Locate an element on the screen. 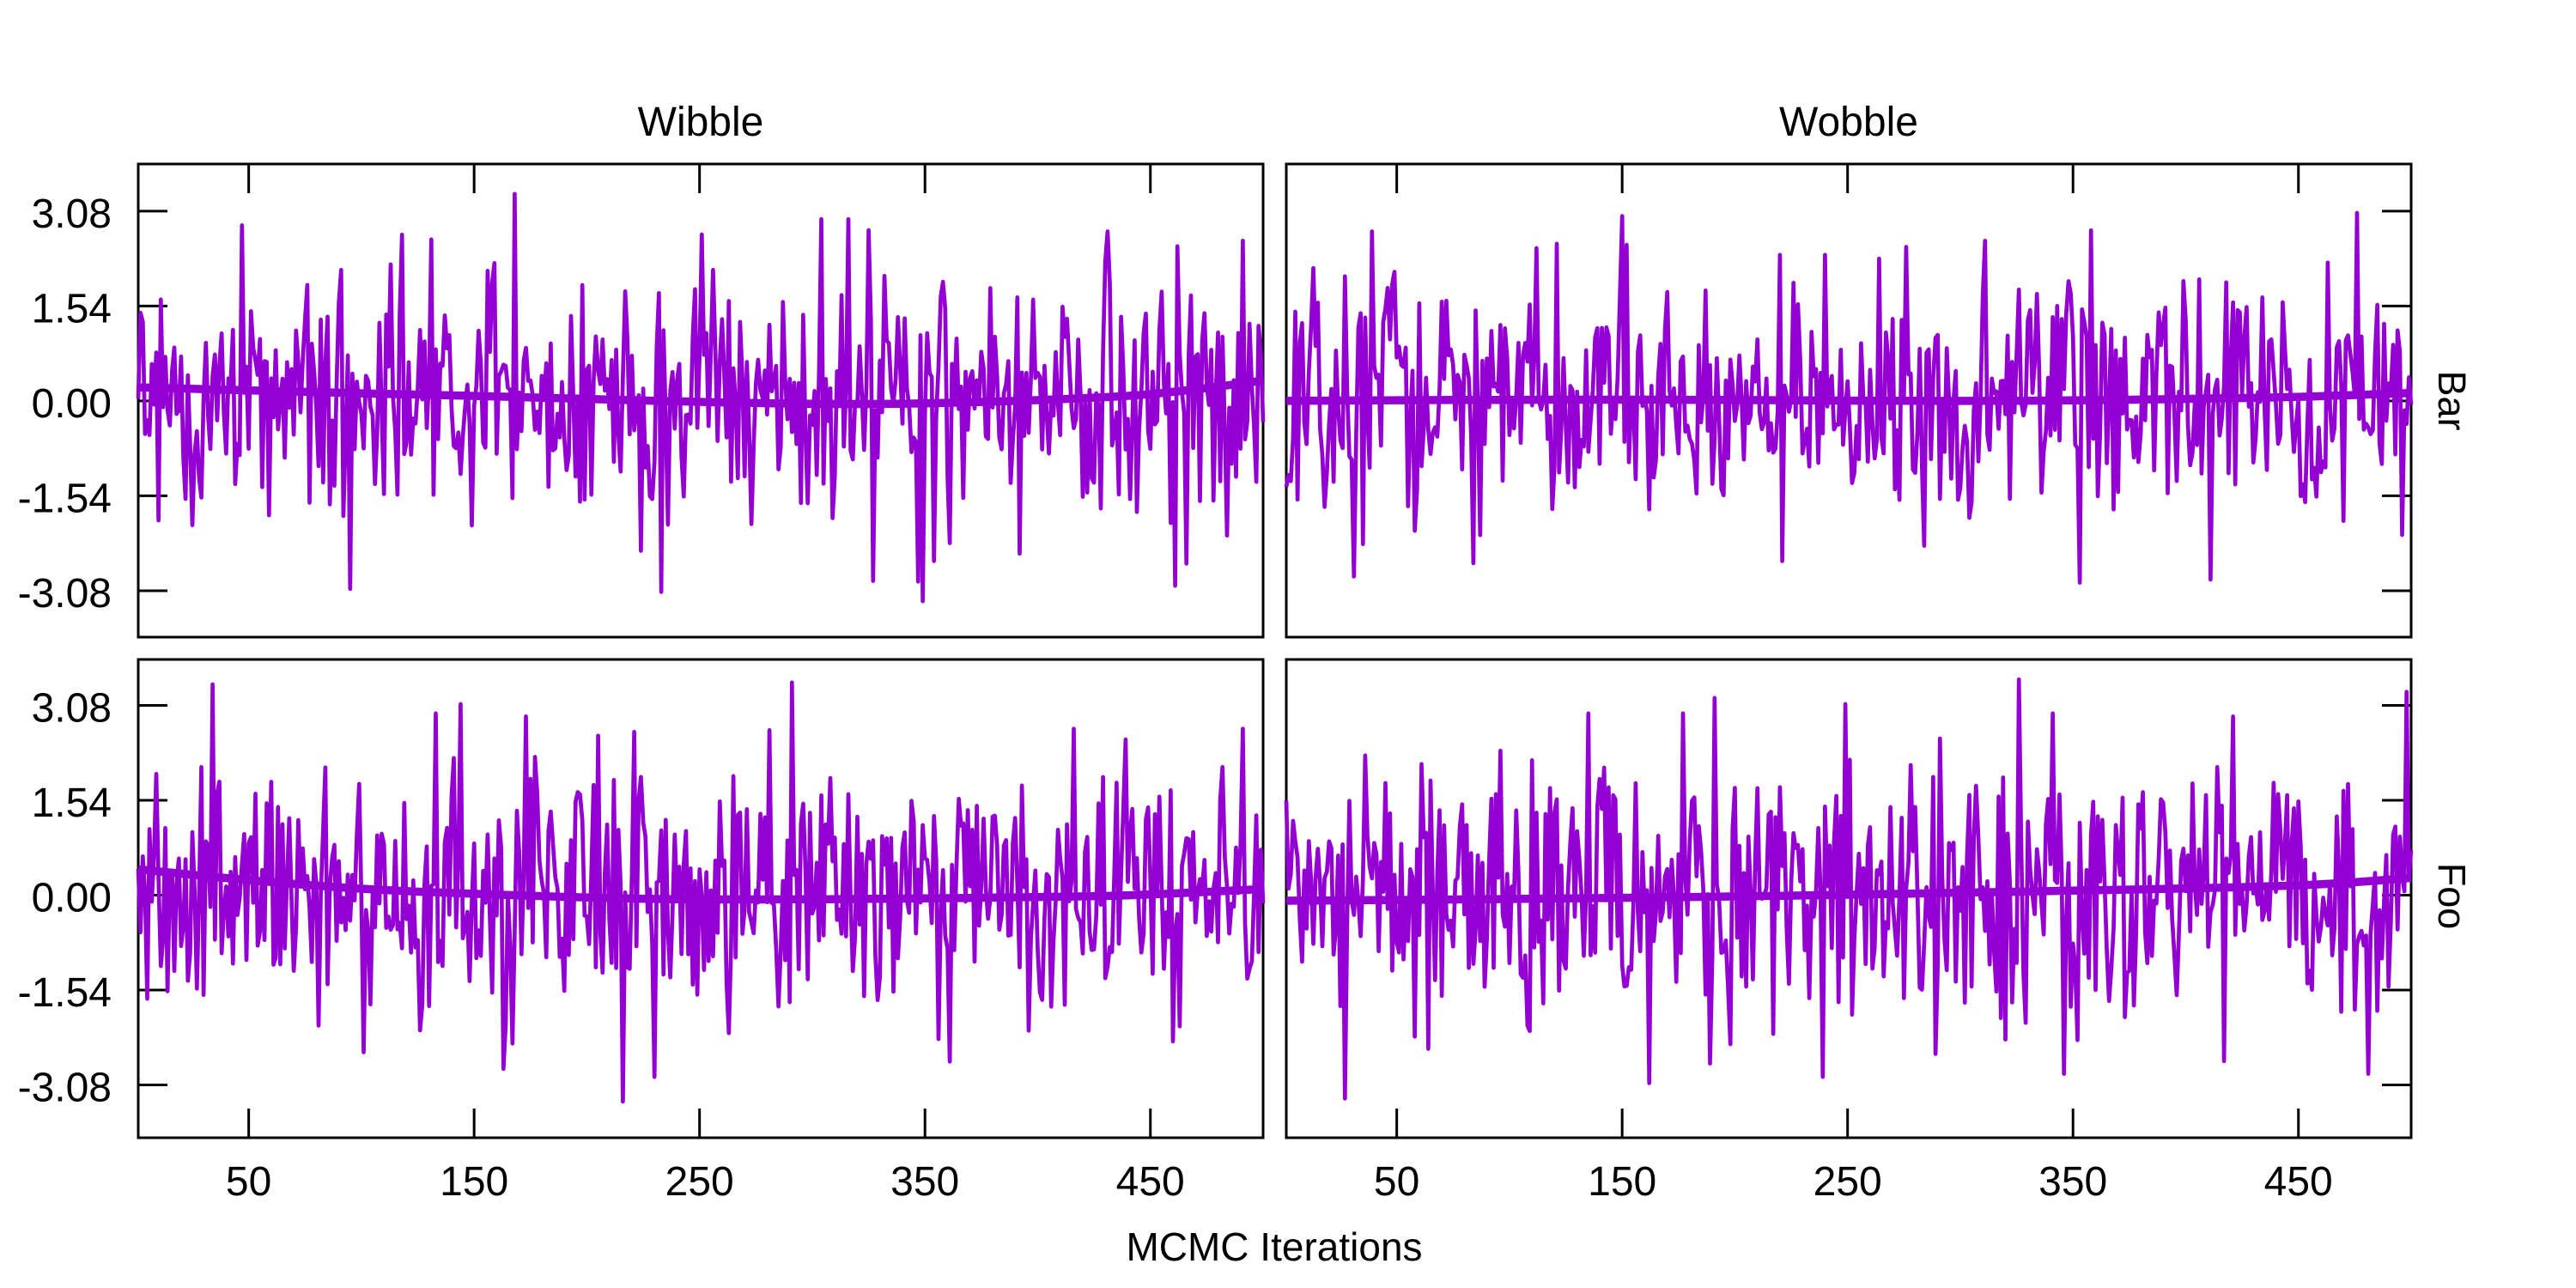 This screenshot has height=1288, width=2576. svg-text: MCMC Iterations is located at coordinates (1274, 1246).